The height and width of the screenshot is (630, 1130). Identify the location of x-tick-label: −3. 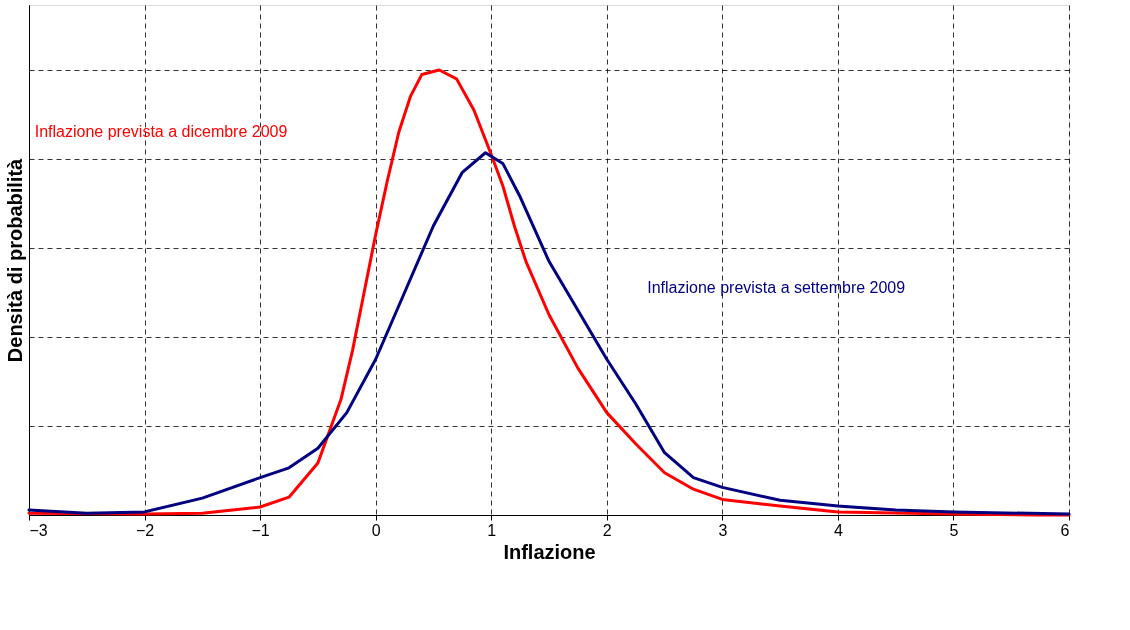
(38, 530).